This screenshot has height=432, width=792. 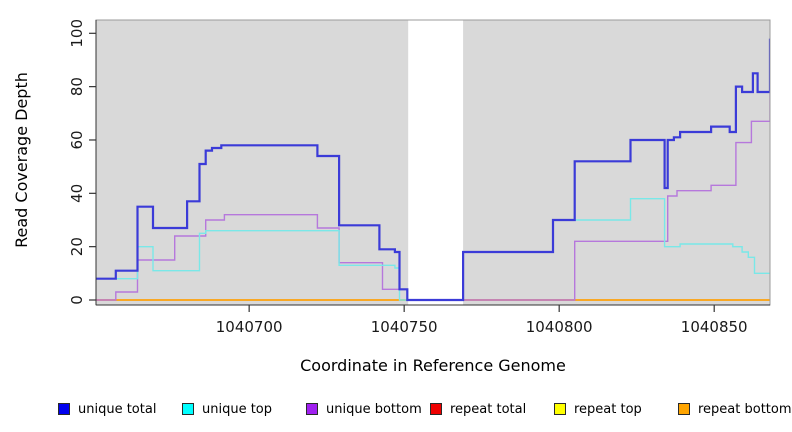 What do you see at coordinates (745, 409) in the screenshot?
I see `legend-label: repeat bottom` at bounding box center [745, 409].